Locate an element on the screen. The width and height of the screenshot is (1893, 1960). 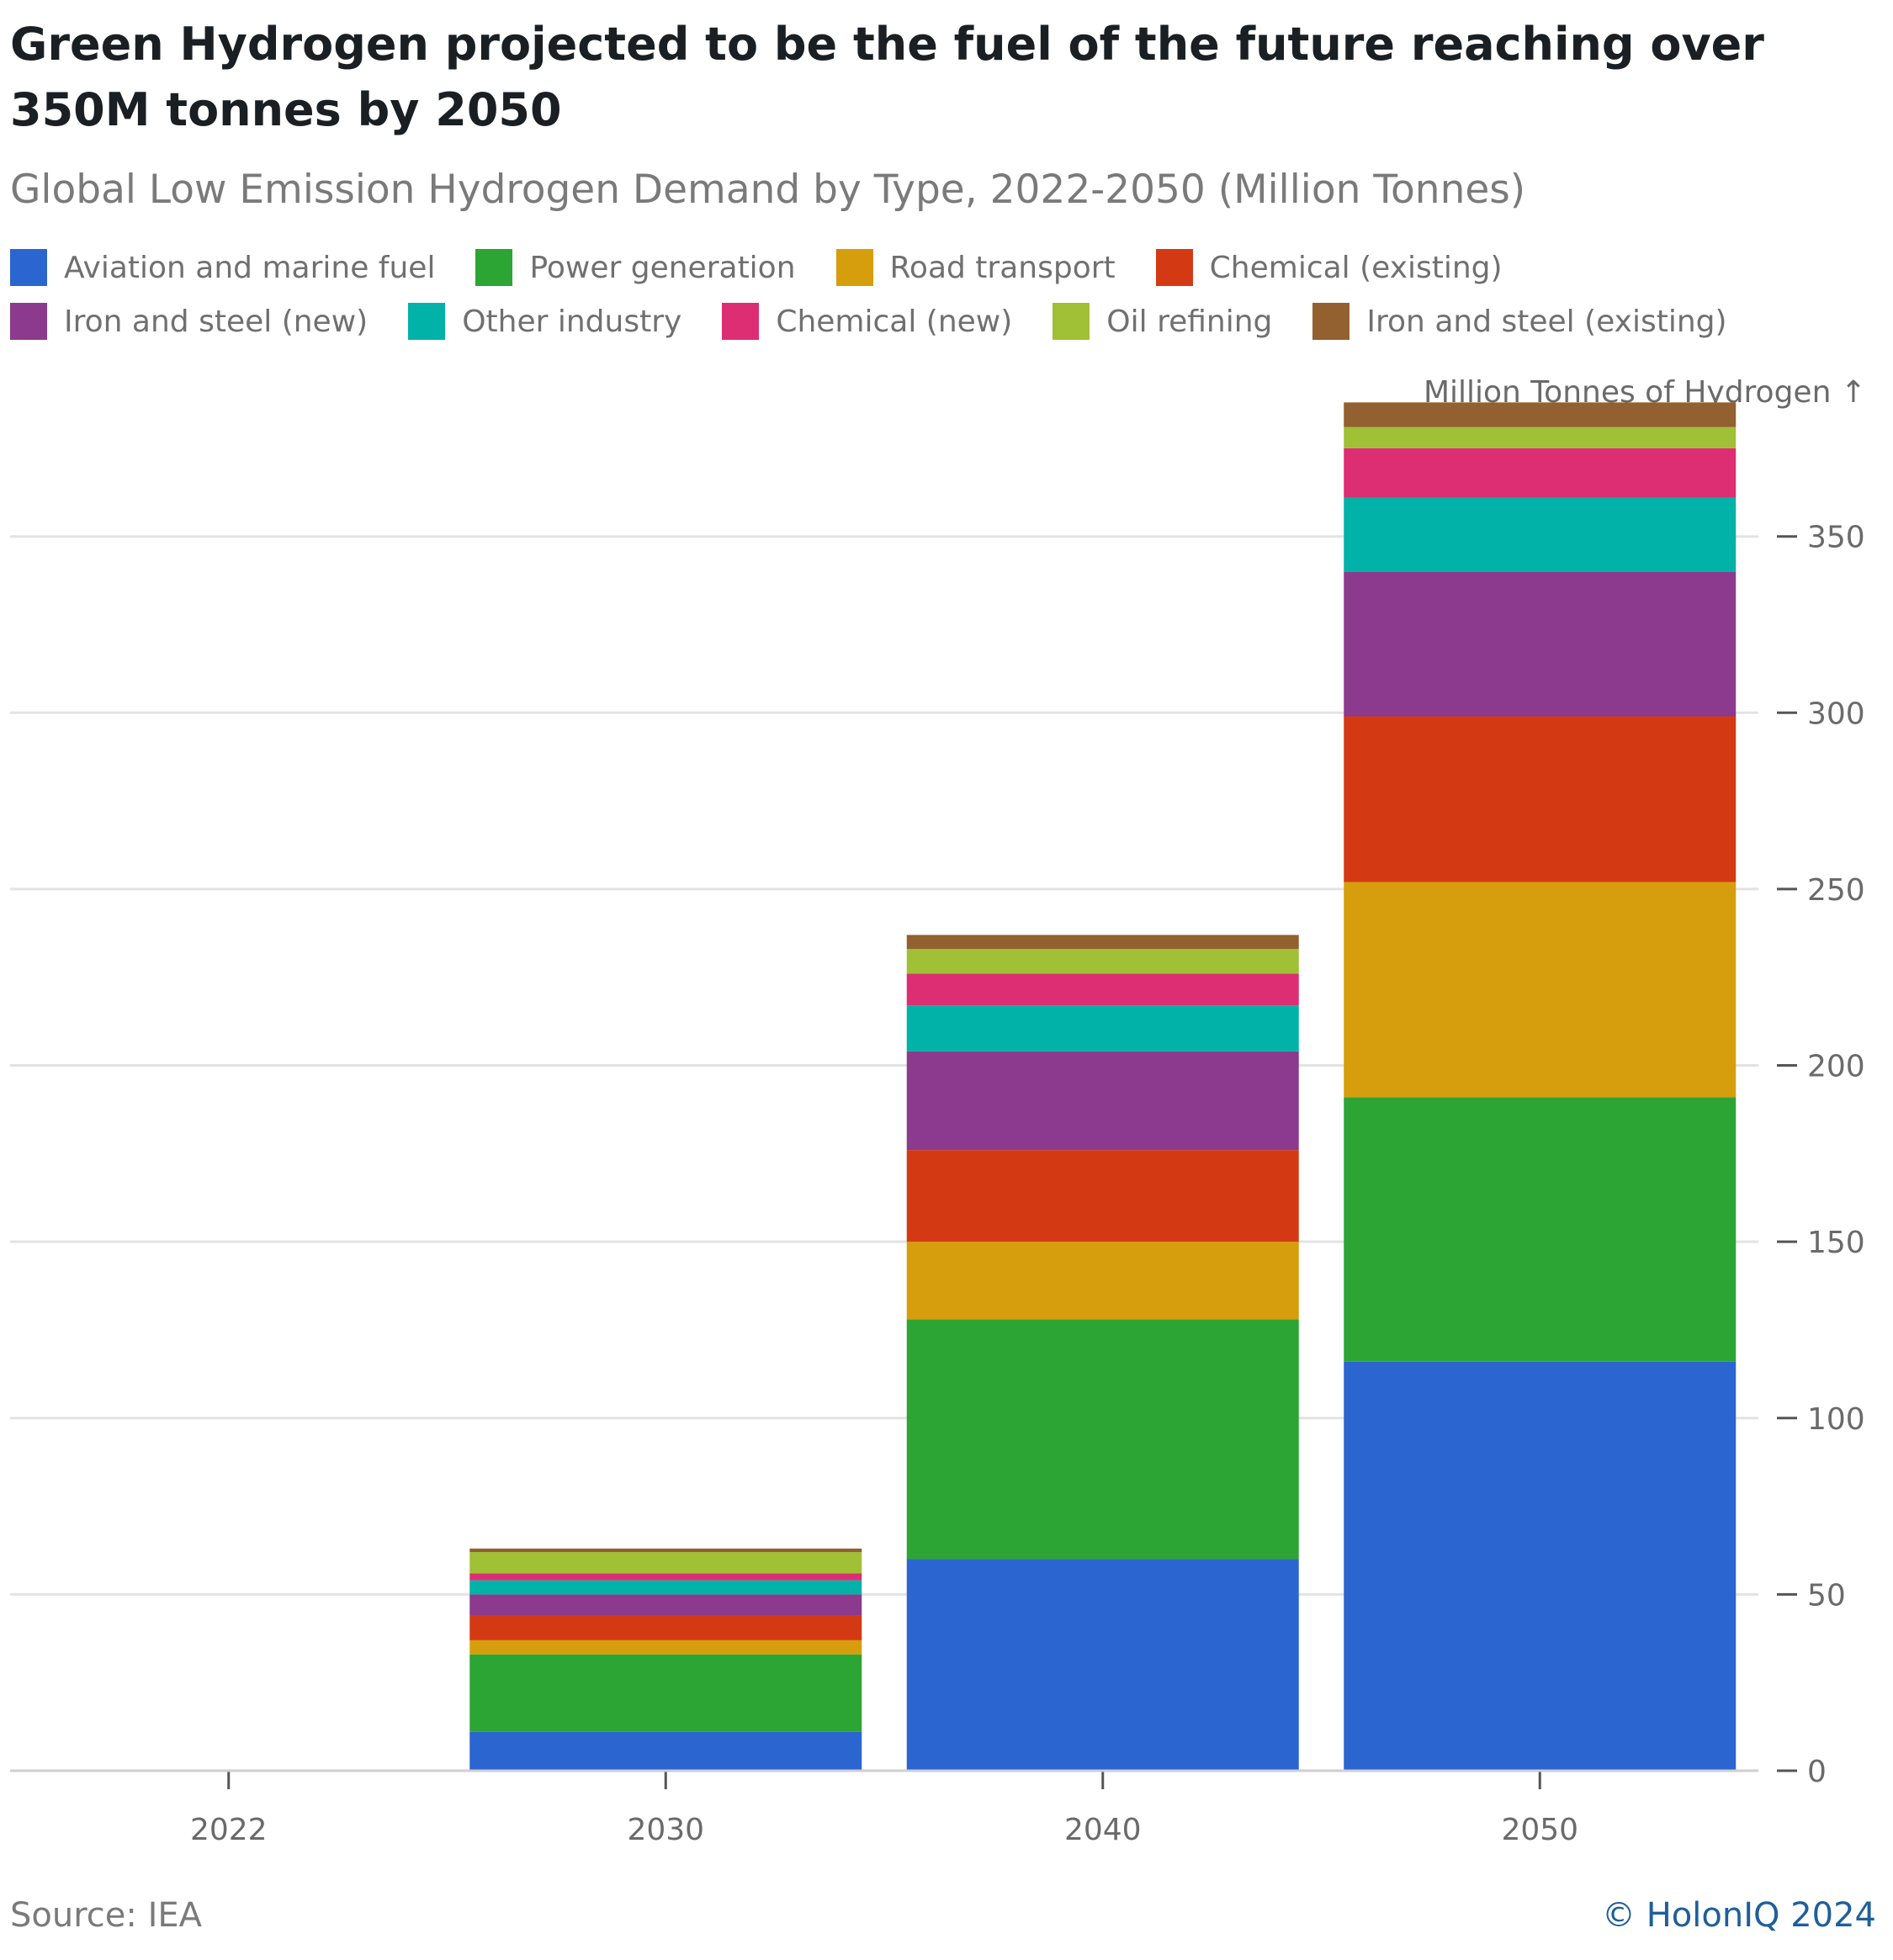
legend-item-chemical-existing: Chemical (existing) is located at coordinates (1329, 267).